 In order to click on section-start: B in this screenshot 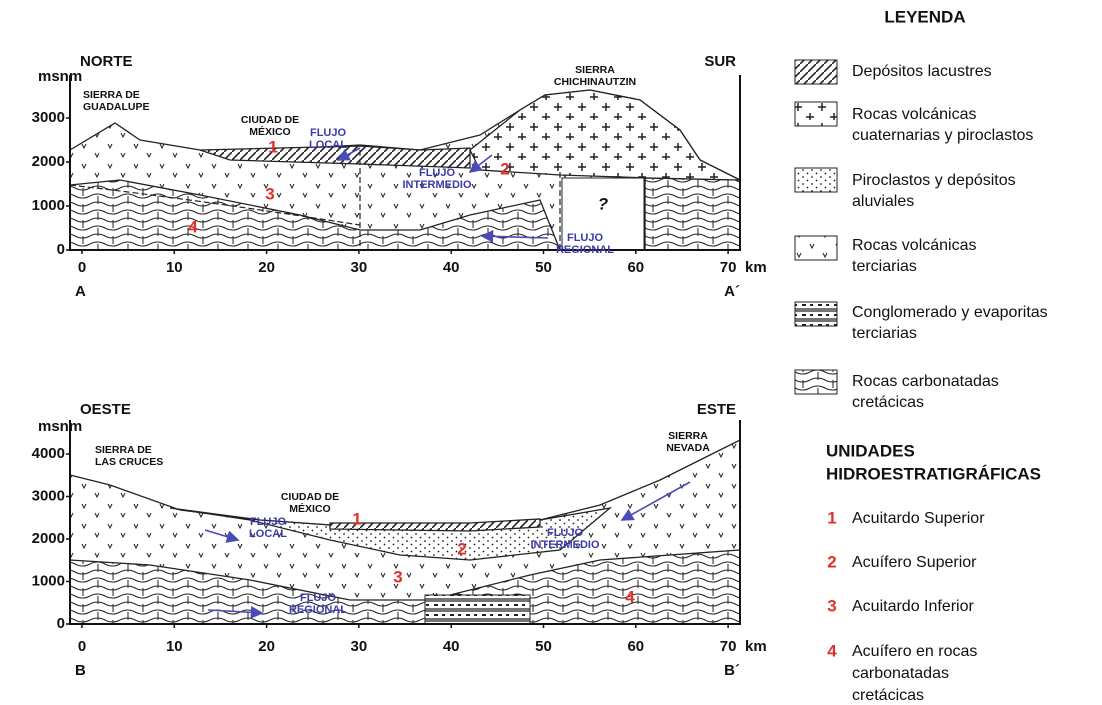, I will do `click(80, 670)`.